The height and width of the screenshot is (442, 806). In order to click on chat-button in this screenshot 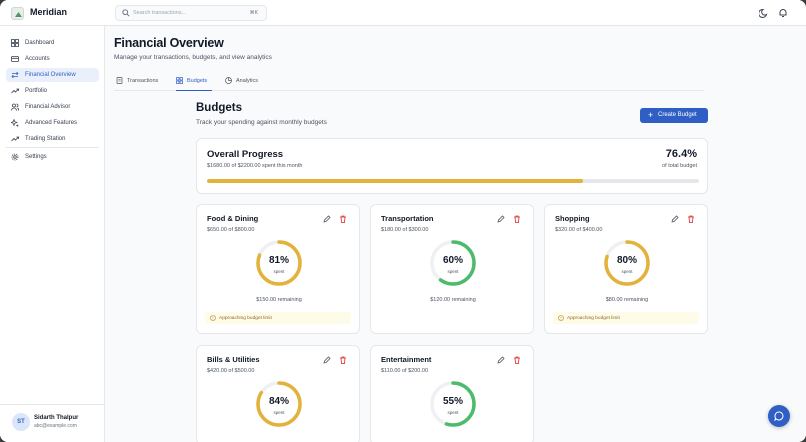, I will do `click(779, 416)`.